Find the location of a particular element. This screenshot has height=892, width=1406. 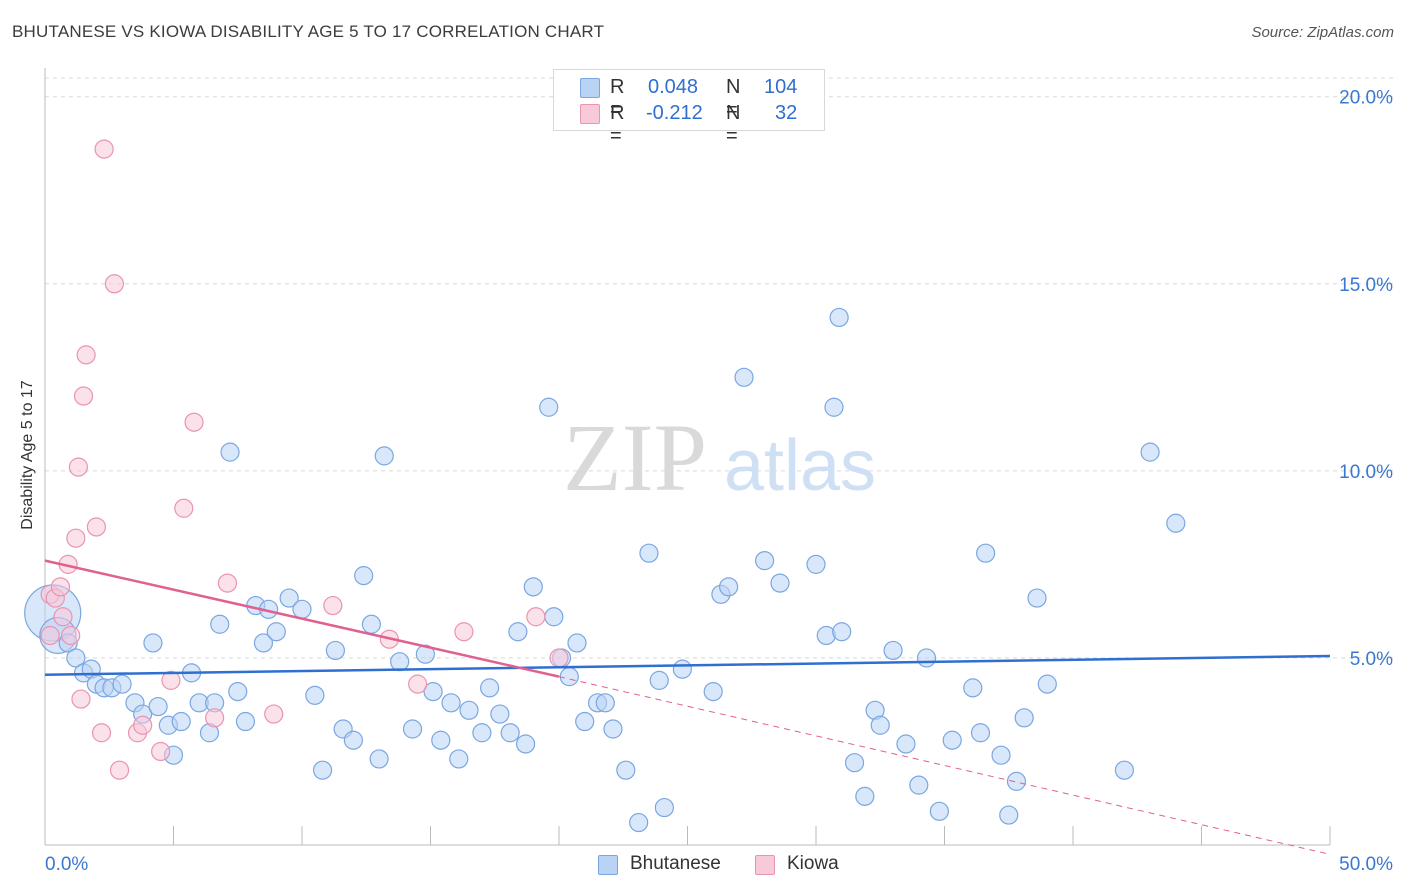

legend-label: Kiowa is located at coordinates (813, 863).